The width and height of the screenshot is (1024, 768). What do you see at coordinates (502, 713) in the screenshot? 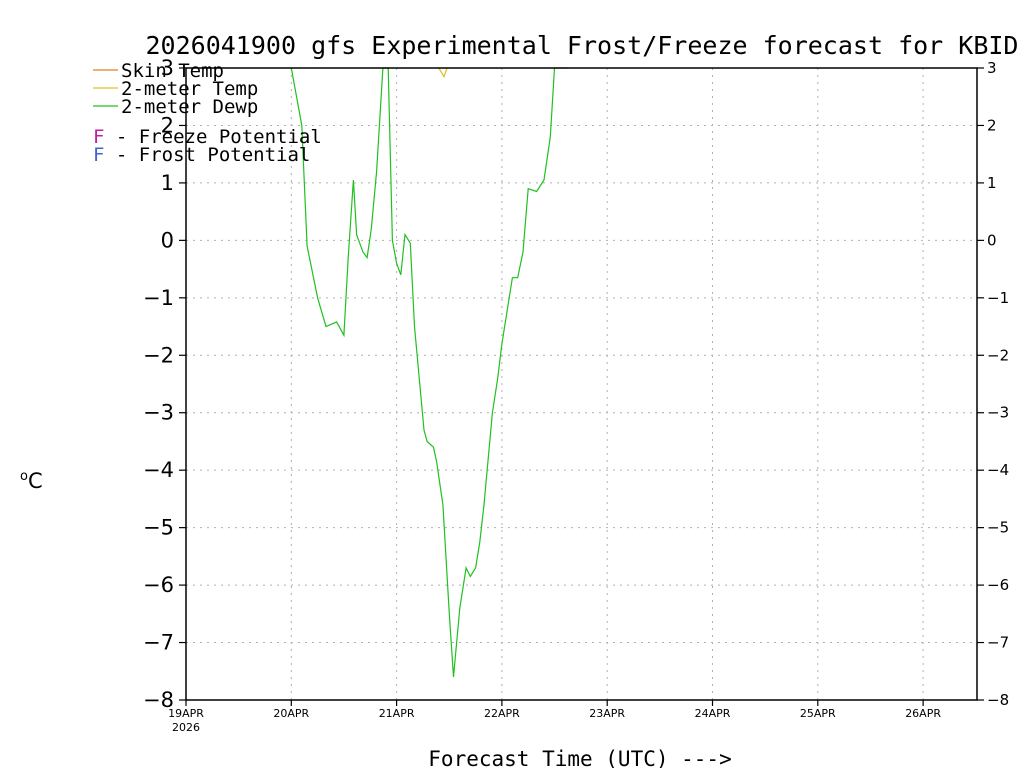
I see `xtick-label-3: 22APR` at bounding box center [502, 713].